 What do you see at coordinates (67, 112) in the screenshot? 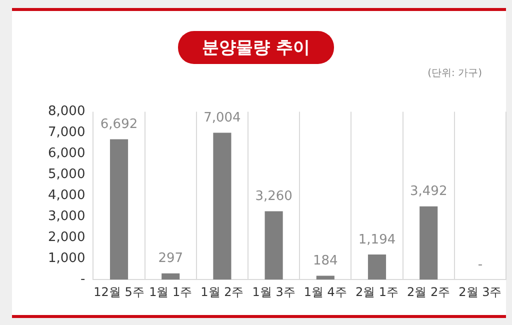
I see `y-tick-label: 8,000` at bounding box center [67, 112].